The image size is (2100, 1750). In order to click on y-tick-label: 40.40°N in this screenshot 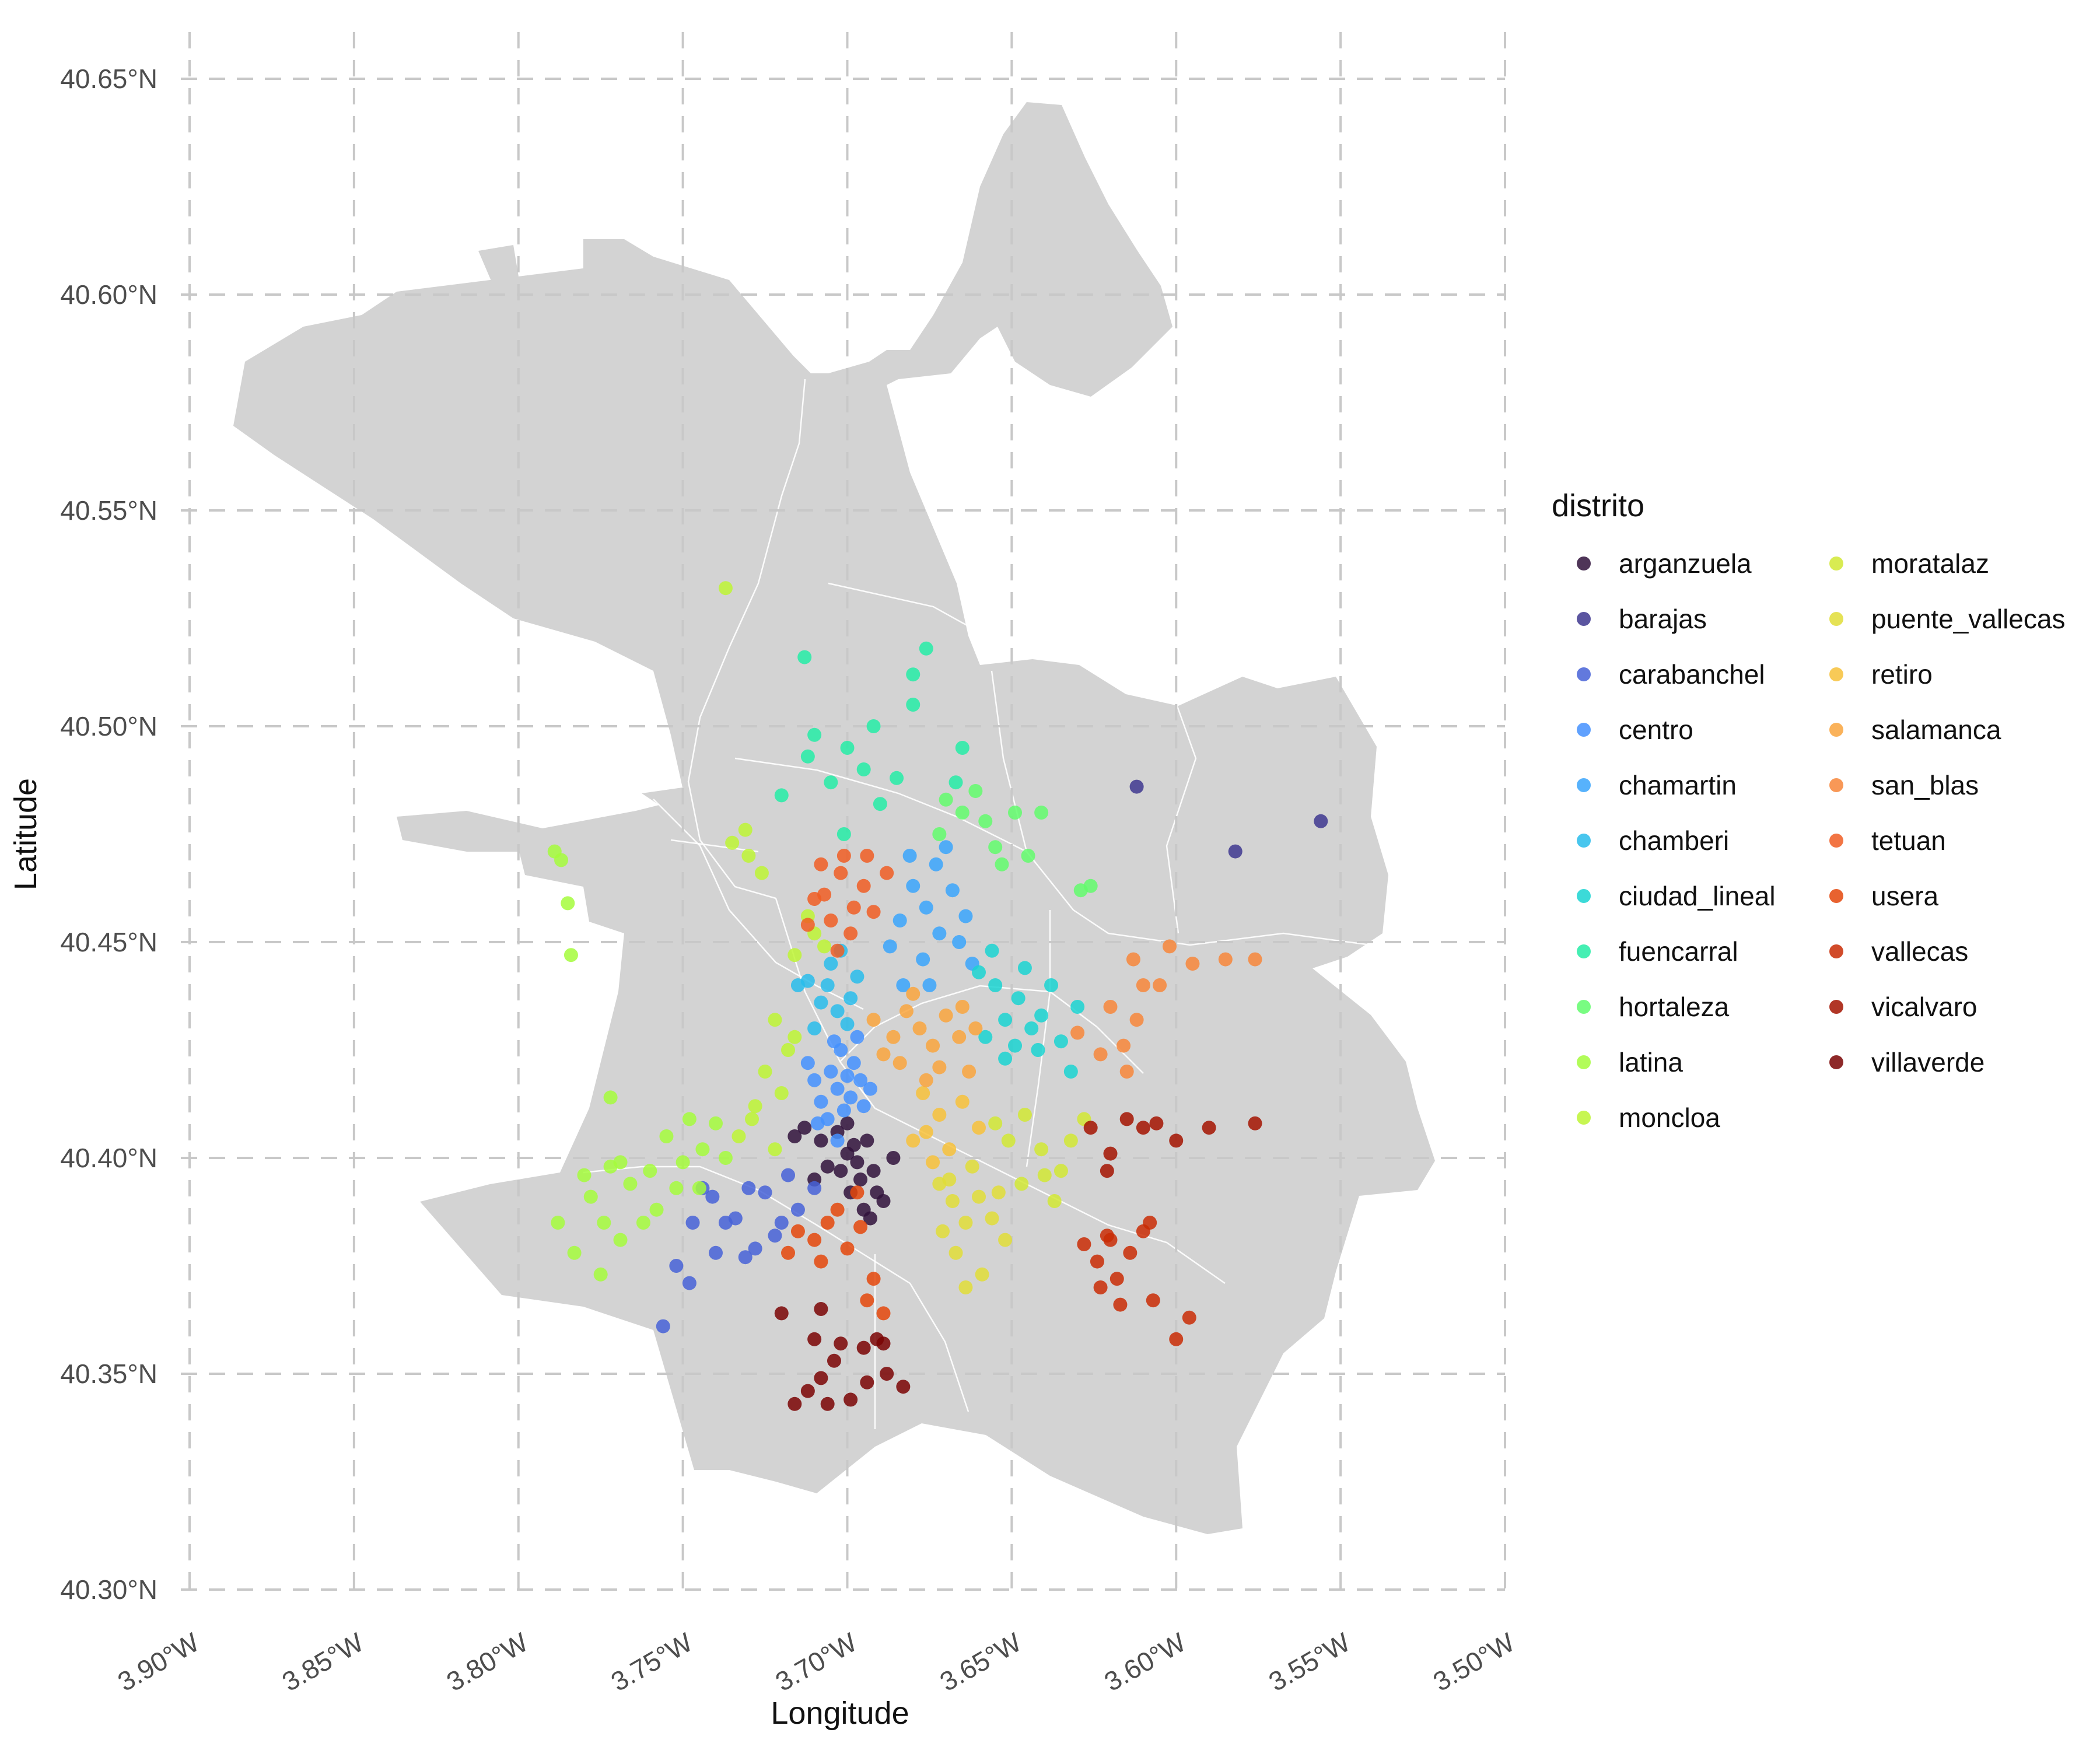, I will do `click(109, 1158)`.